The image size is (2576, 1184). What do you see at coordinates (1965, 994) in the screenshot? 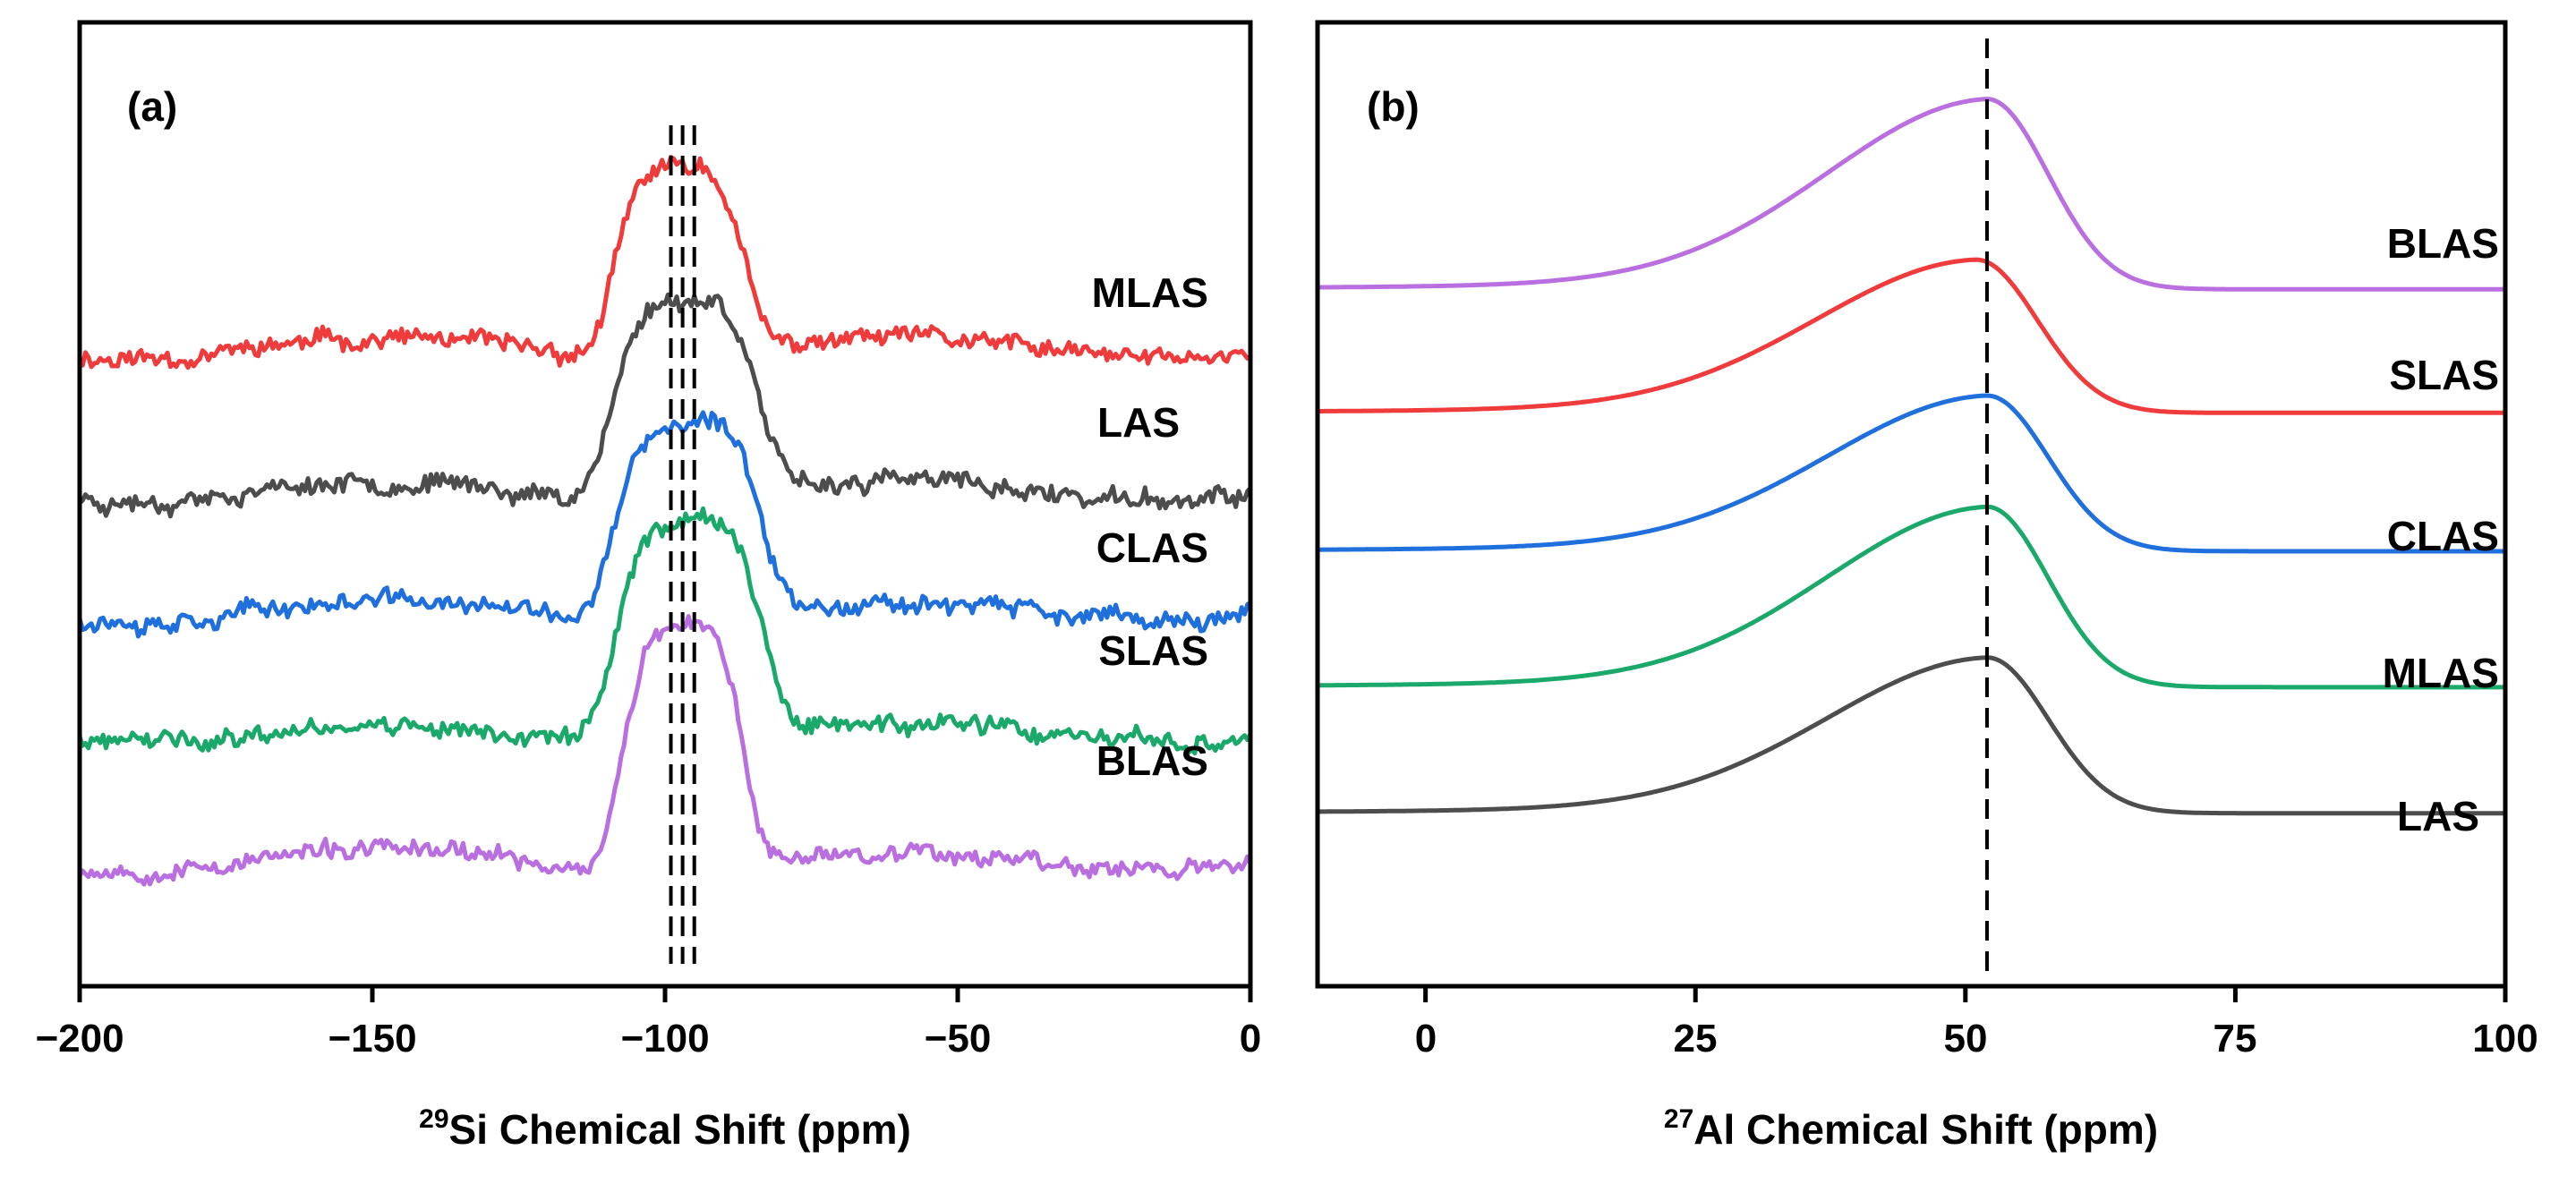
I see `panel-b-x-ticks` at bounding box center [1965, 994].